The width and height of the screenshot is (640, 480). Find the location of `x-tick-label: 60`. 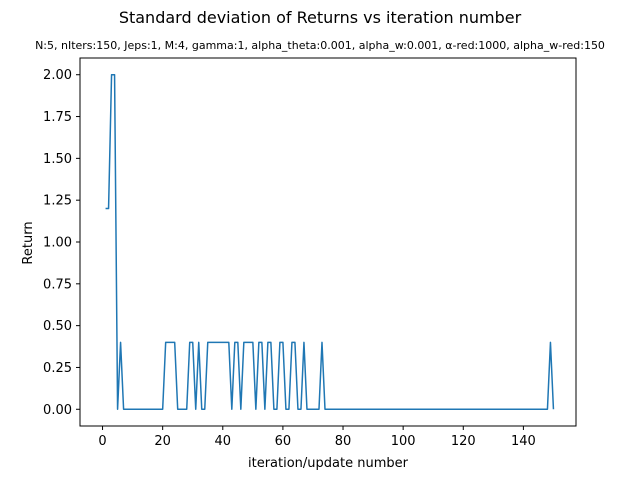

x-tick-label: 60 is located at coordinates (283, 441).